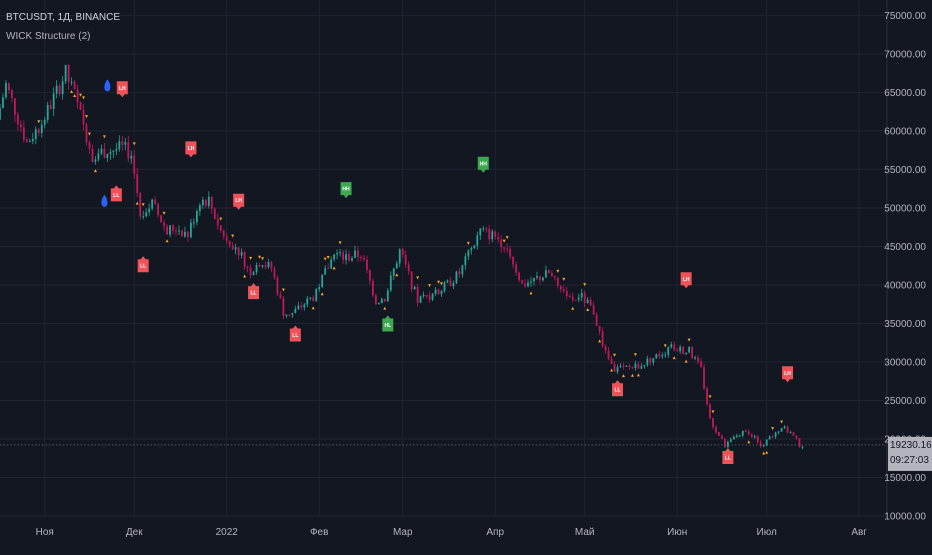 Image resolution: width=932 pixels, height=555 pixels. What do you see at coordinates (104, 200) in the screenshot?
I see `blue-marker` at bounding box center [104, 200].